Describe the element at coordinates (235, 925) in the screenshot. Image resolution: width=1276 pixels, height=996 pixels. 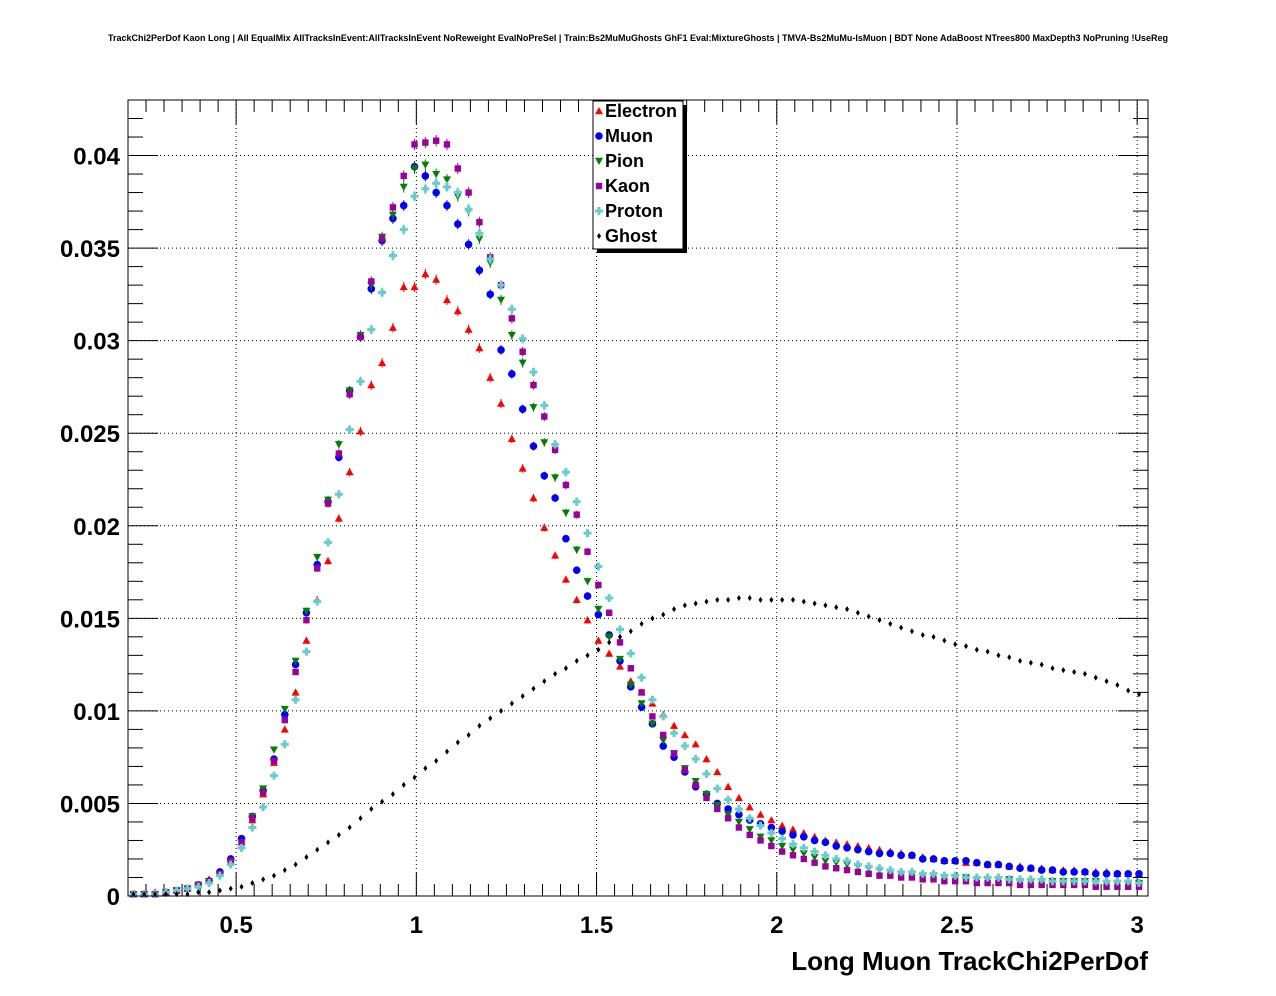
I see `x-tick-label: 0.5` at that location.